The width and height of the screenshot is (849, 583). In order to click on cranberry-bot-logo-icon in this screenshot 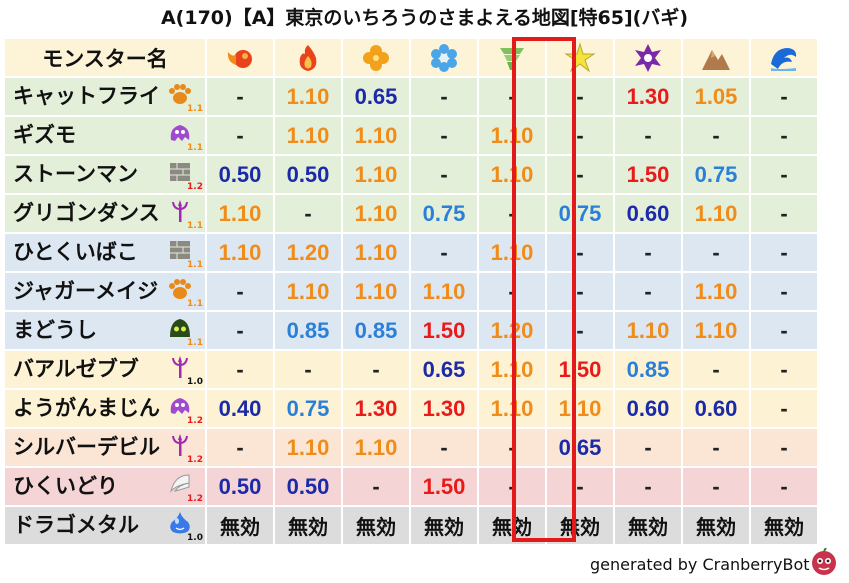, I will do `click(824, 561)`.